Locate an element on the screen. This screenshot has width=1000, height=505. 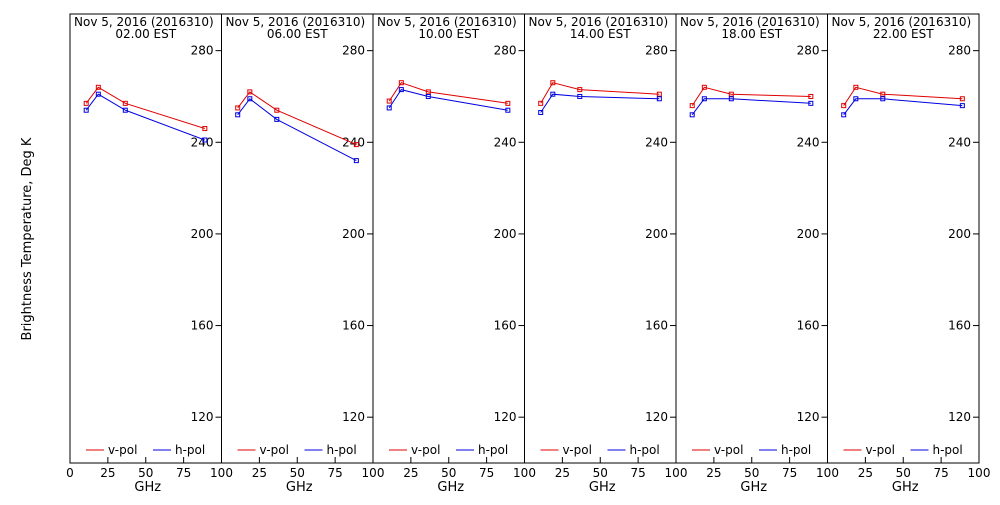
legend-label-vpol-6: v-pol is located at coordinates (880, 450).